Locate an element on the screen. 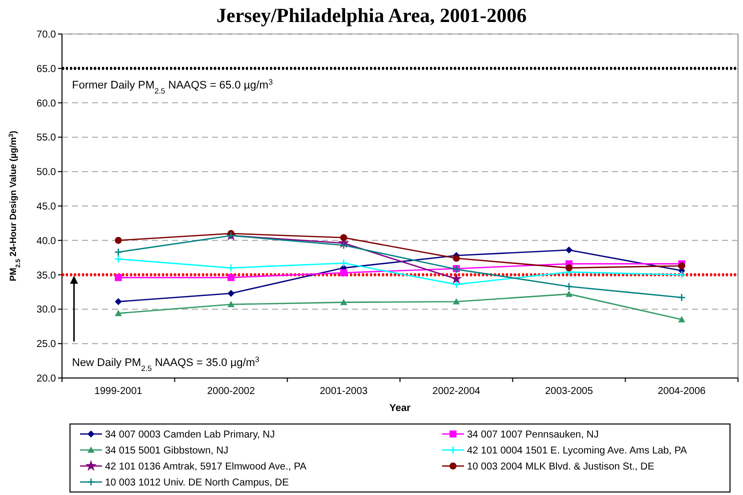 The width and height of the screenshot is (743, 495). y-tick-label: 50.0 is located at coordinates (46, 172).